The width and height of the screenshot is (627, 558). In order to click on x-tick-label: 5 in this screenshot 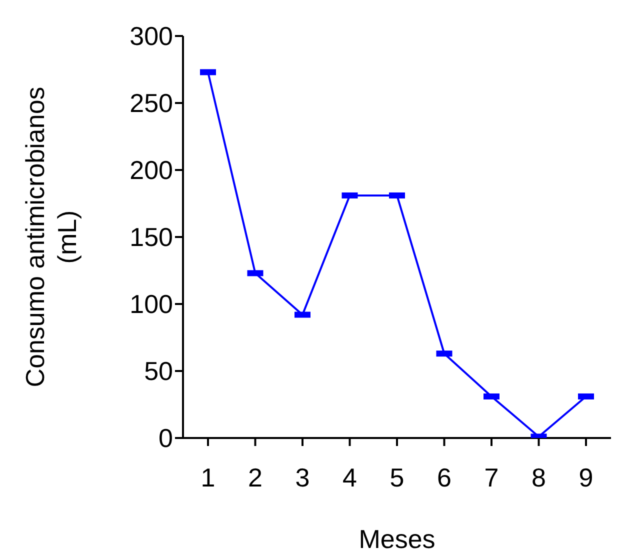, I will do `click(397, 477)`.